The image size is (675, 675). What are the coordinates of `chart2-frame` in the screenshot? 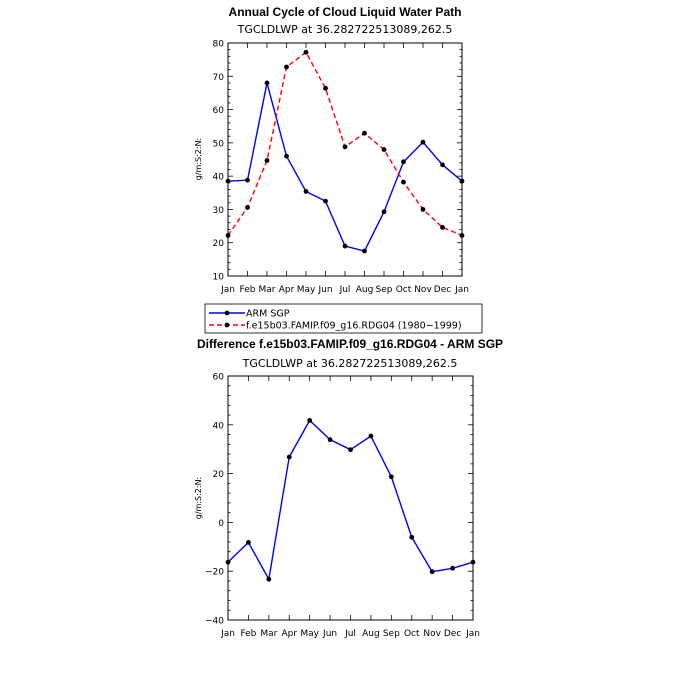 It's located at (350, 498).